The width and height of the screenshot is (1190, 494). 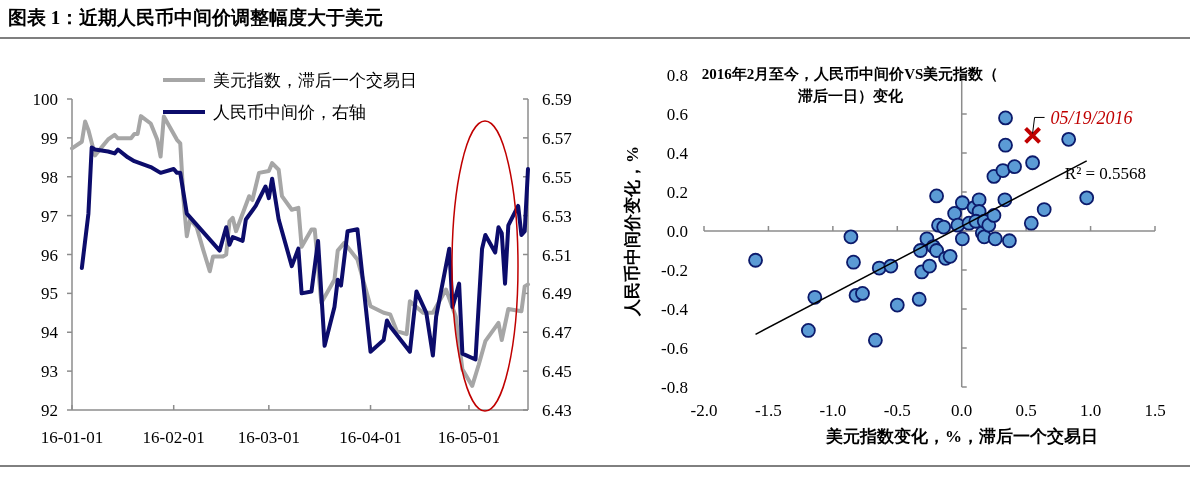 What do you see at coordinates (469, 437) in the screenshot?
I see `x-tick-label: 16-05-01` at bounding box center [469, 437].